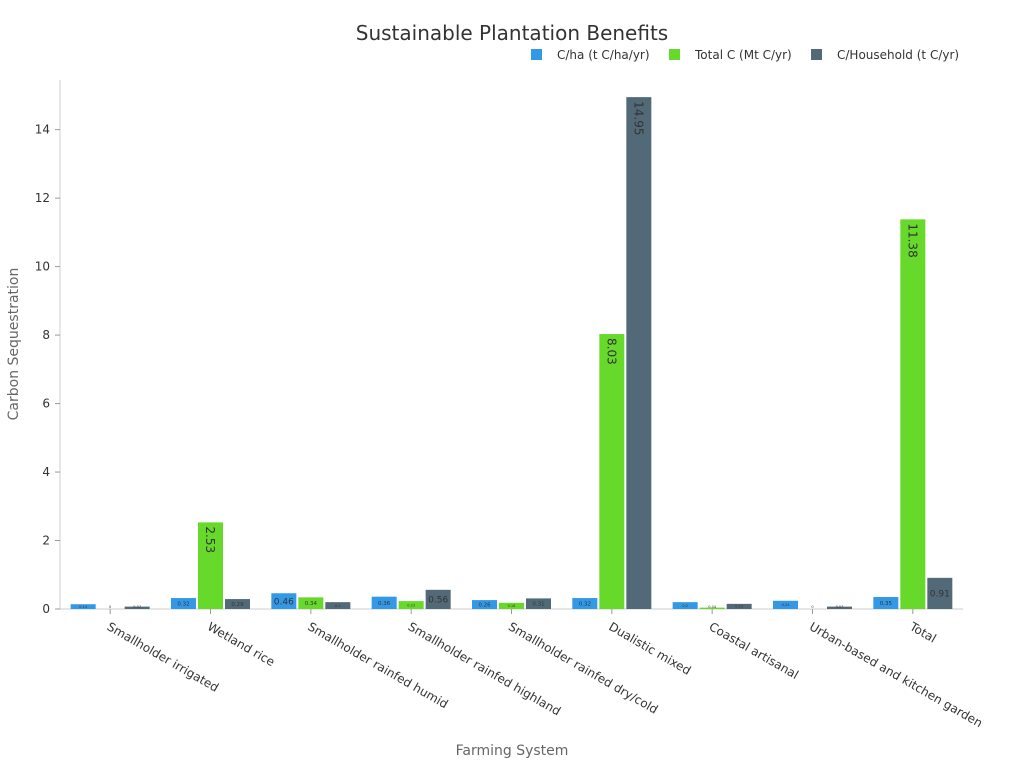 This screenshot has height=768, width=1024. I want to click on data-label: 0.18, so click(512, 606).